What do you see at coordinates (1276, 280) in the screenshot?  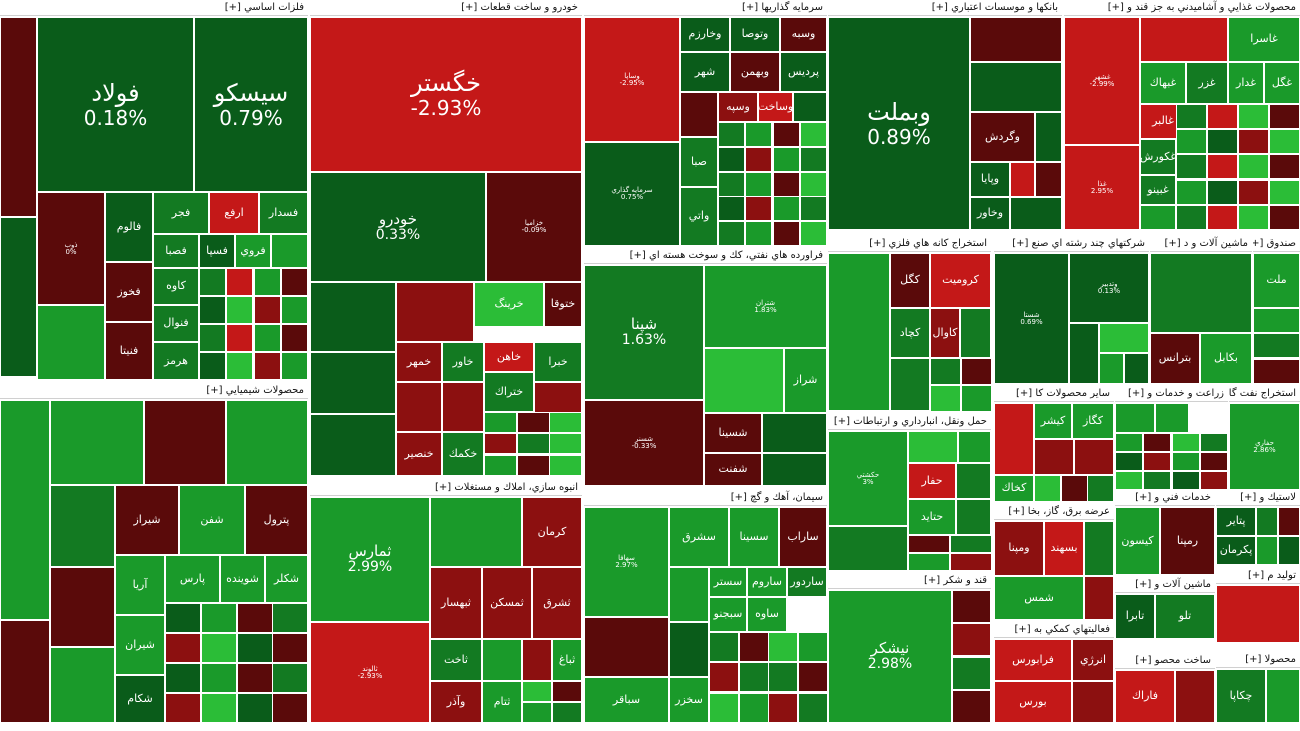 I see `stock-tile: ملت` at bounding box center [1276, 280].